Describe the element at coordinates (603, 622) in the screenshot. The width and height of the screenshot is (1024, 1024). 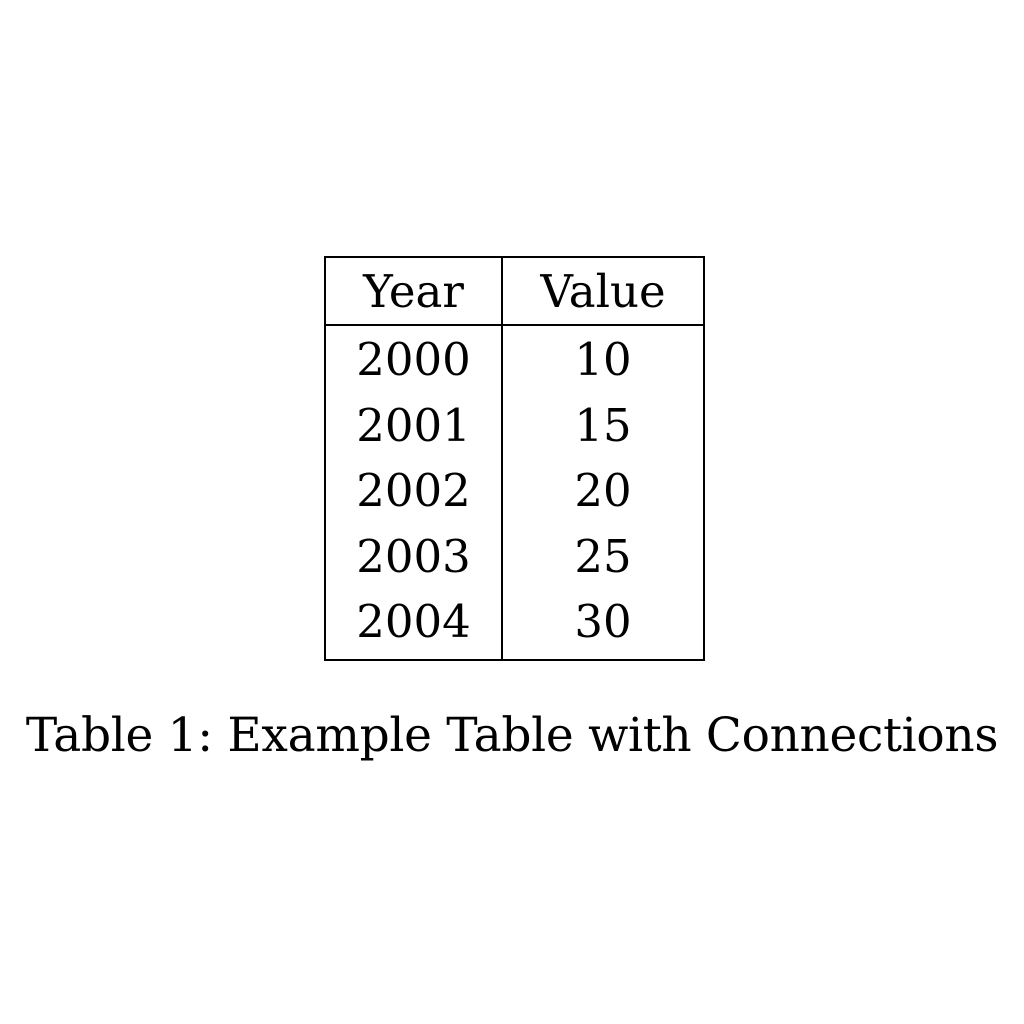
I see `value-cell: 30` at that location.